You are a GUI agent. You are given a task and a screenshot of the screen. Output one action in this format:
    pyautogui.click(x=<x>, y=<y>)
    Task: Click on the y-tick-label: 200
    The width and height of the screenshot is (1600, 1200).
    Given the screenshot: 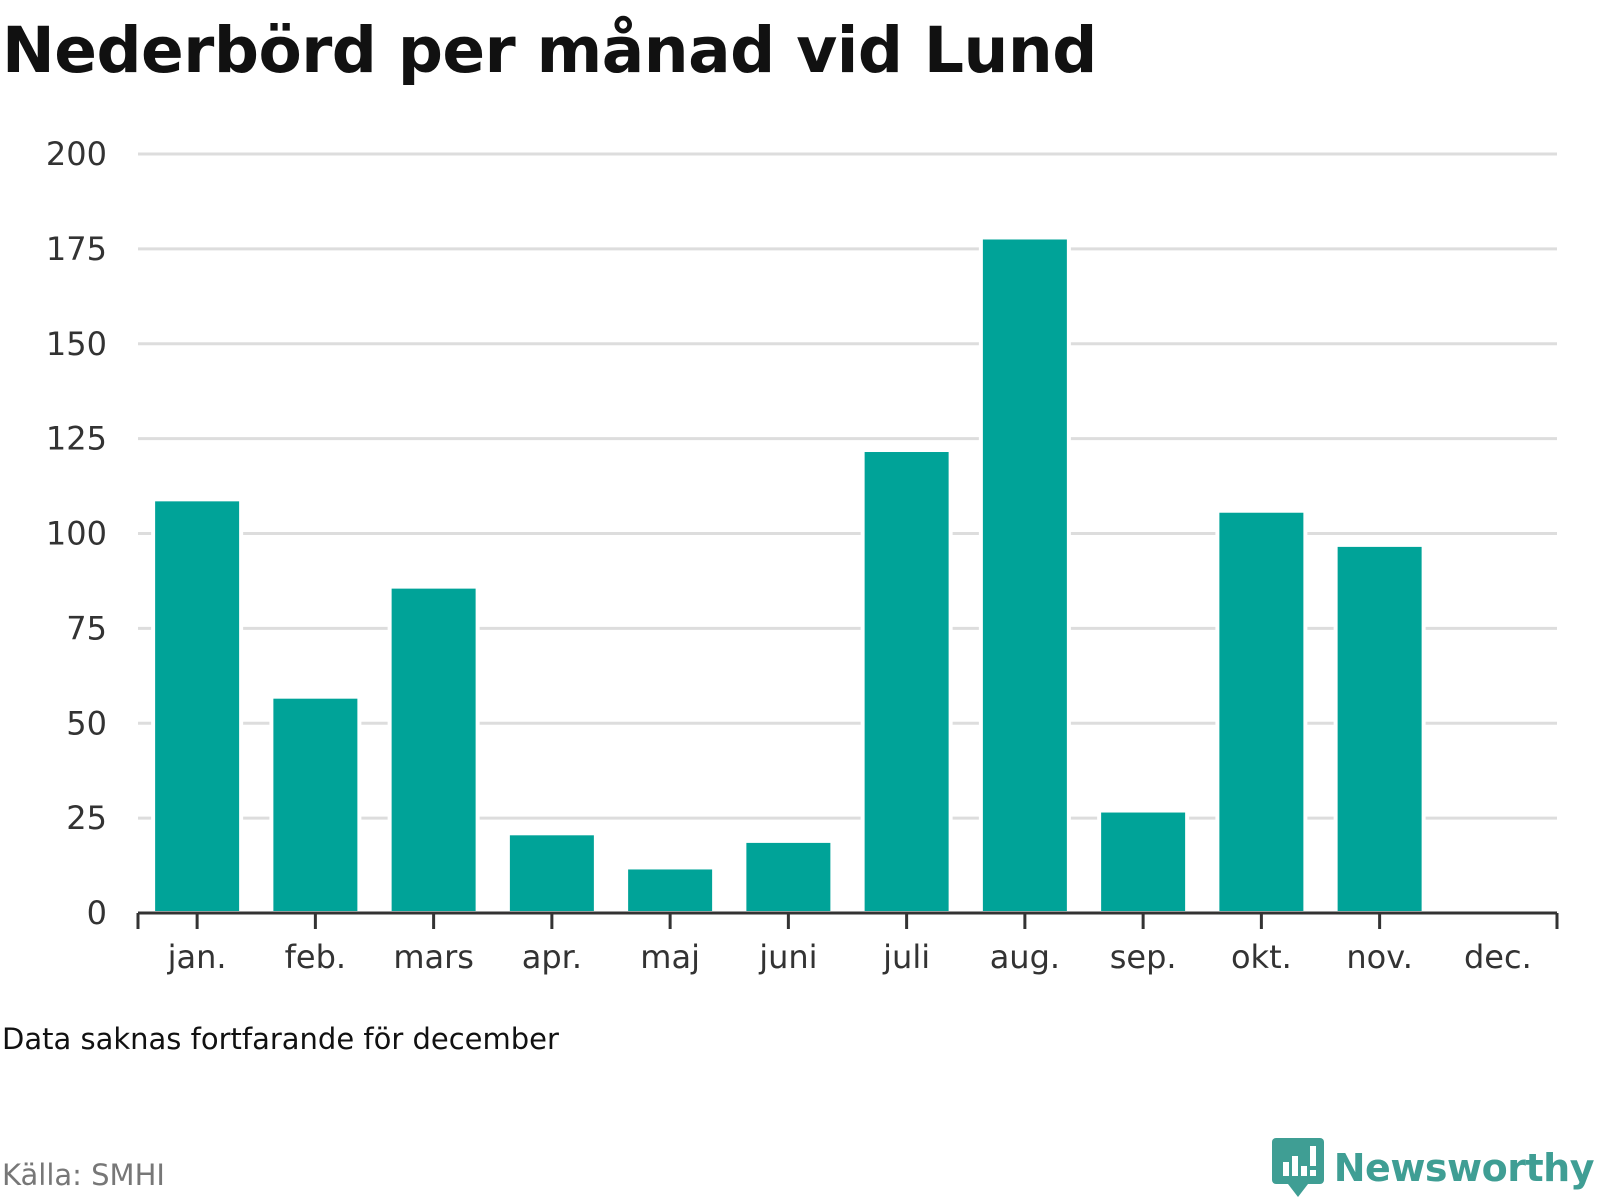 What is the action you would take?
    pyautogui.click(x=76, y=154)
    